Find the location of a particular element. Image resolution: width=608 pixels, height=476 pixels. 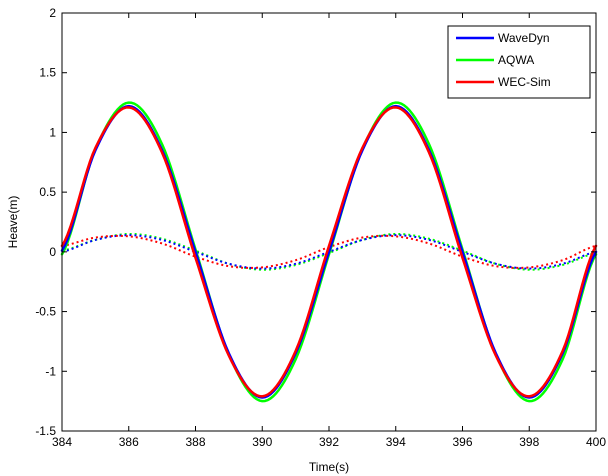

legend-label-aqwa: AQWA is located at coordinates (516, 60).